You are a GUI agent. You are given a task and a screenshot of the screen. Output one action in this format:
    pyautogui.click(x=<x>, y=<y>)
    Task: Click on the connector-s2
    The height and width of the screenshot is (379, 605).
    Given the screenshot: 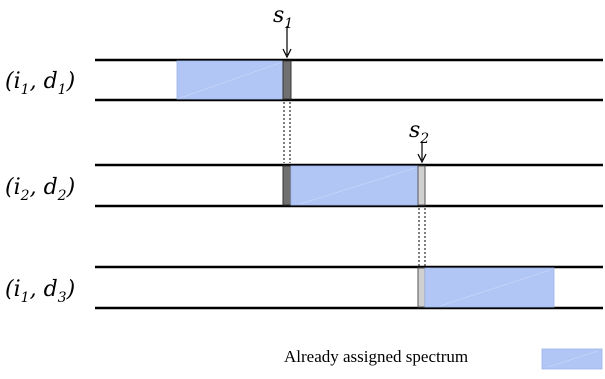 What is the action you would take?
    pyautogui.click(x=422, y=237)
    